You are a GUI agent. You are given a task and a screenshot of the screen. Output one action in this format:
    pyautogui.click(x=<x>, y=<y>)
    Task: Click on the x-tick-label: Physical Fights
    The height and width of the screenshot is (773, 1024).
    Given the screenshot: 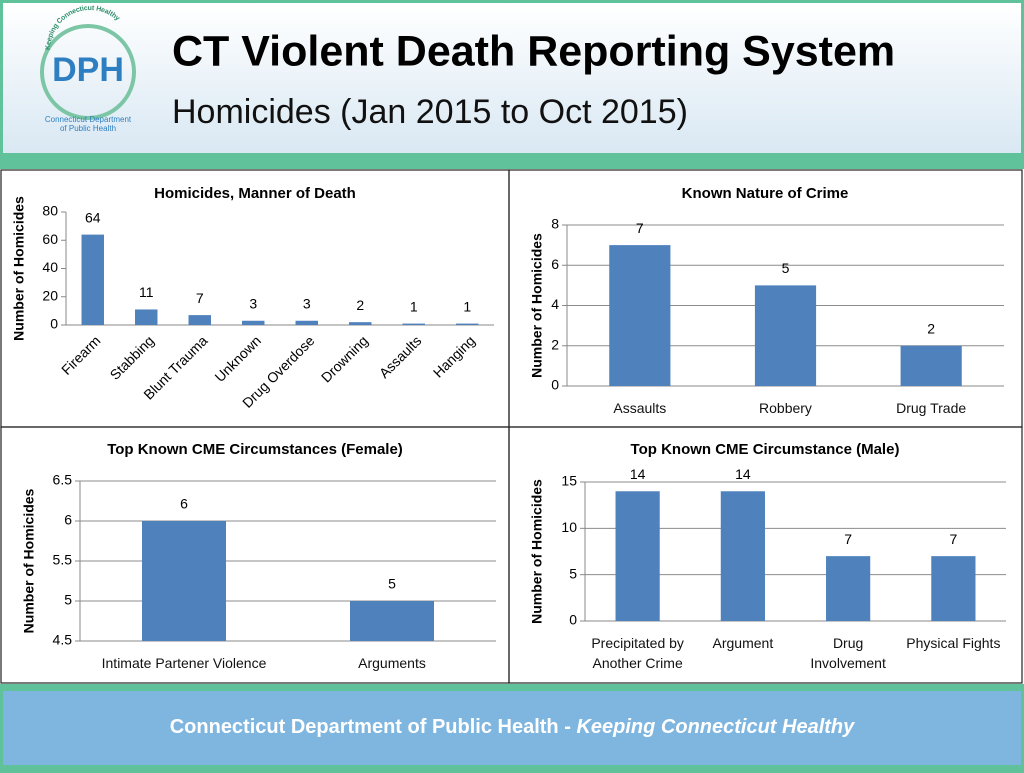 What is the action you would take?
    pyautogui.click(x=953, y=643)
    